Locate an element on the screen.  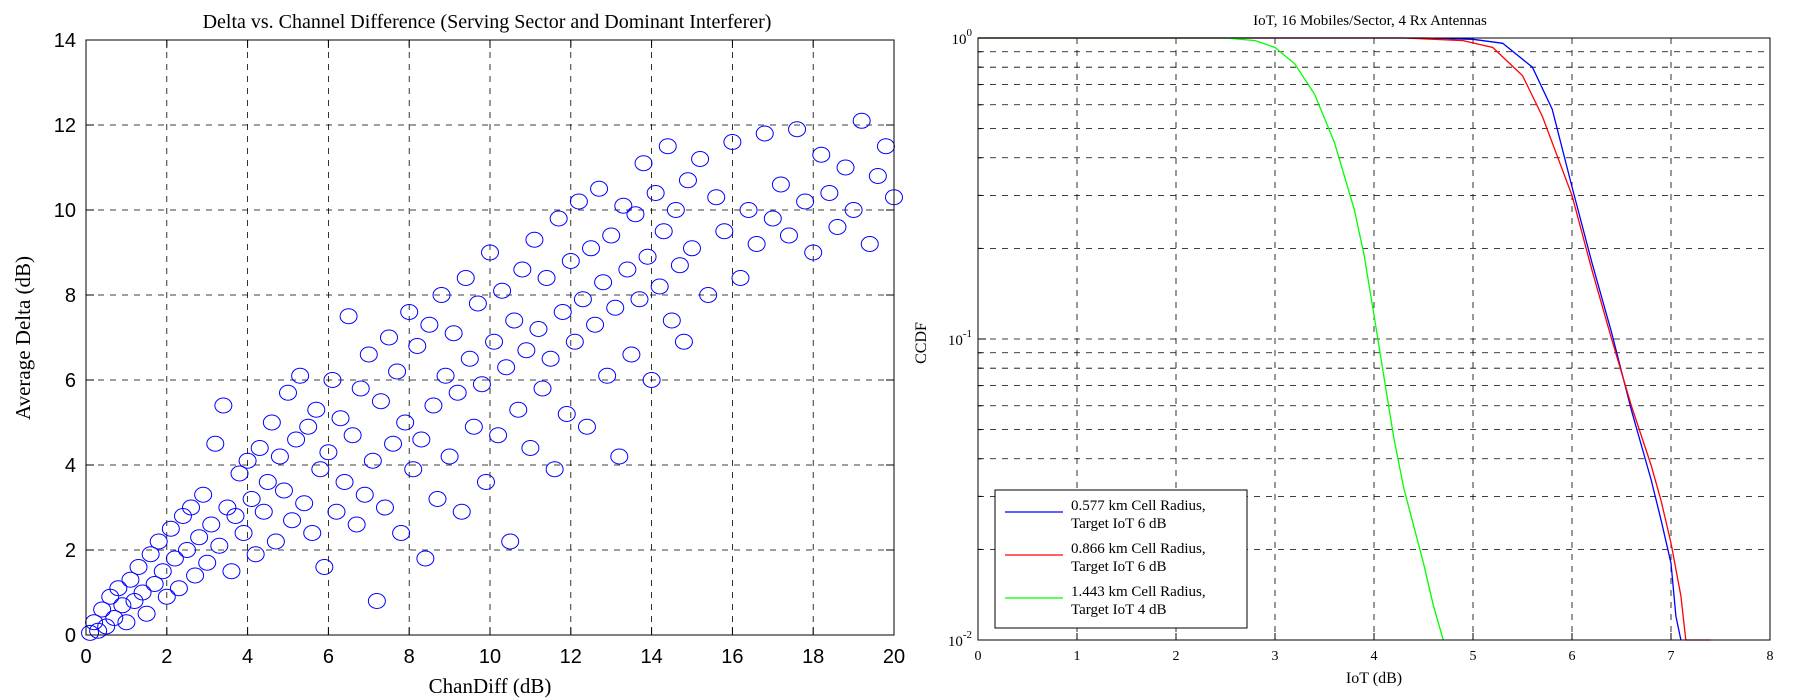
ccdf-x-tick-label: 5 is located at coordinates (1473, 656).